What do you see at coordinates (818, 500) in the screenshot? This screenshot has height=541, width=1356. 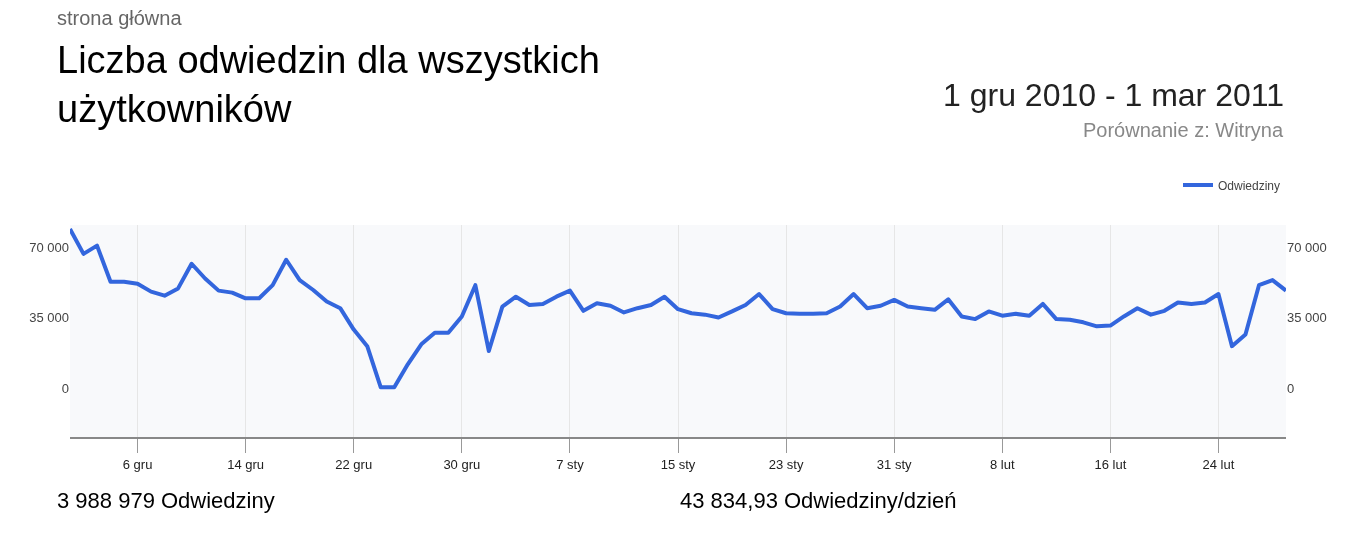 I see `text: 43 834,93 Odwiedziny/dzień` at bounding box center [818, 500].